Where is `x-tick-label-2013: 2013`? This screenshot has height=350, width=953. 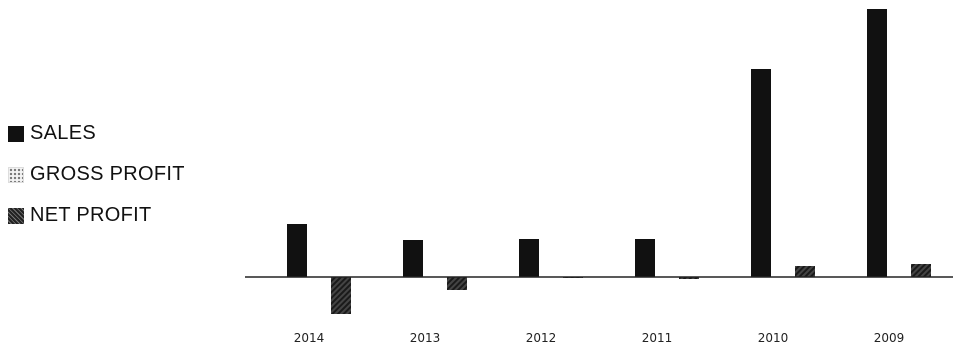
x-tick-label-2013: 2013 is located at coordinates (425, 338).